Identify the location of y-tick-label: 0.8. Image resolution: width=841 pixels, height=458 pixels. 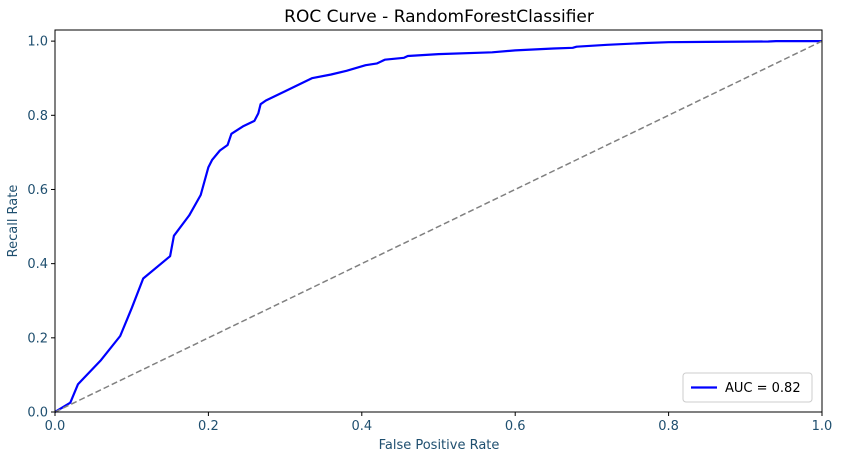
(37, 116).